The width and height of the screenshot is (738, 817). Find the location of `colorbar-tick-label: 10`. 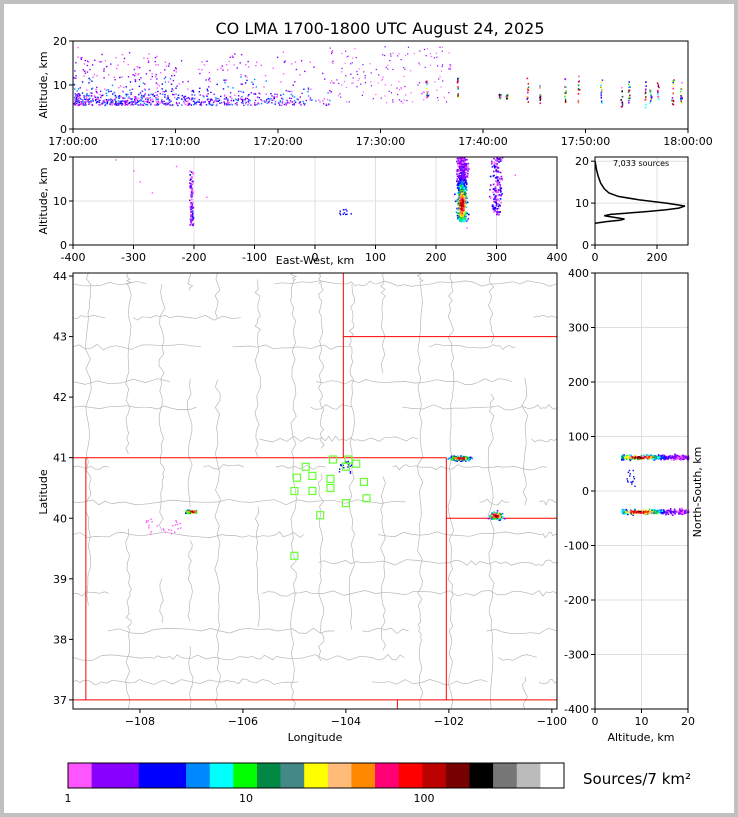

colorbar-tick-label: 10 is located at coordinates (246, 798).